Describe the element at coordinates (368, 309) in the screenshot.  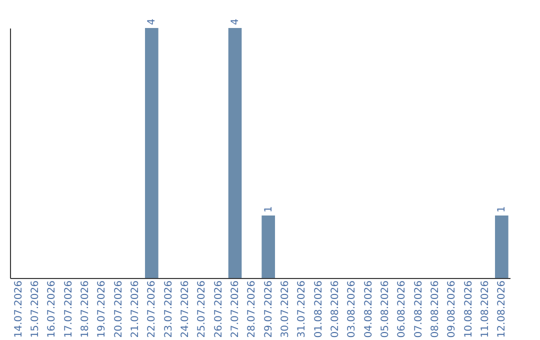
I see `x-tick-label: 04.08.2026` at that location.